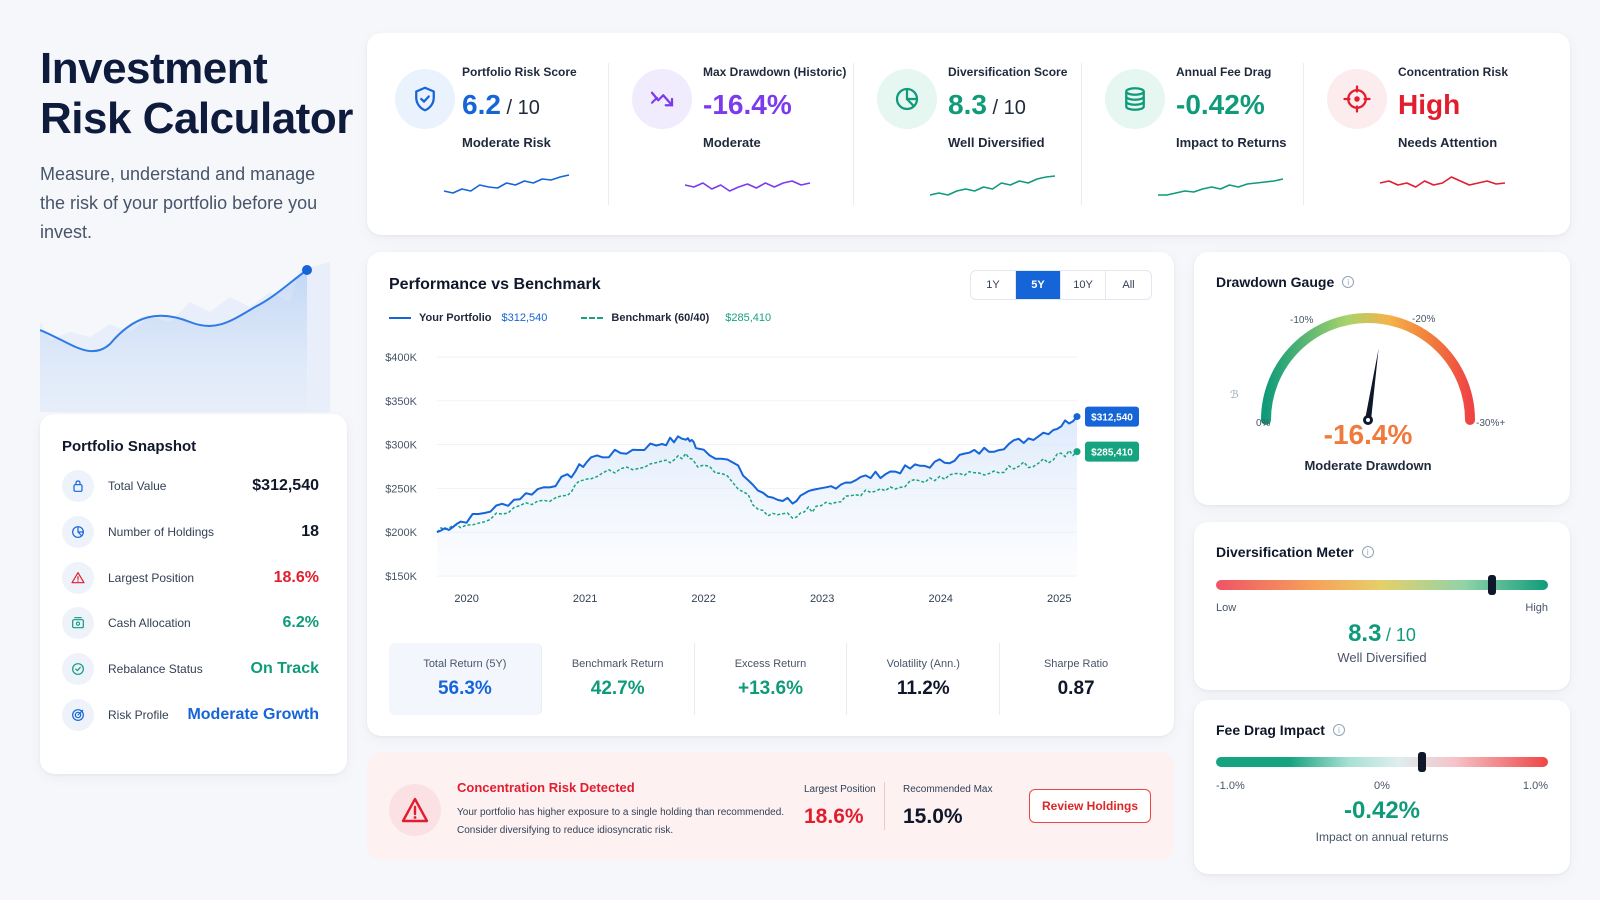  Describe the element at coordinates (770, 688) in the screenshot. I see `stat-value: +13.6%` at that location.